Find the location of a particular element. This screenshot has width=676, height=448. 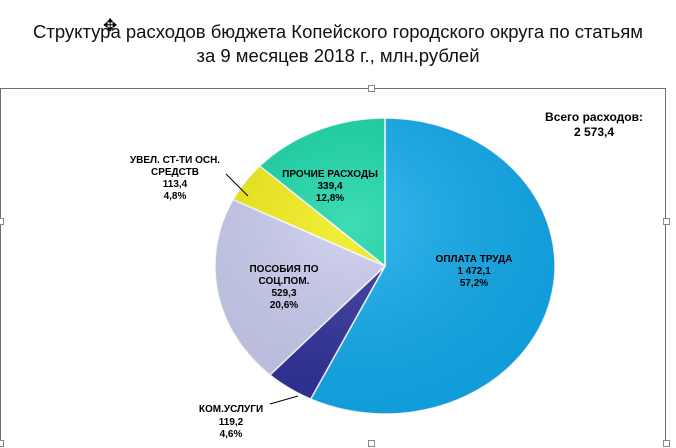

slice-name-oplata: ОПЛАТА ТРУДА is located at coordinates (474, 259).